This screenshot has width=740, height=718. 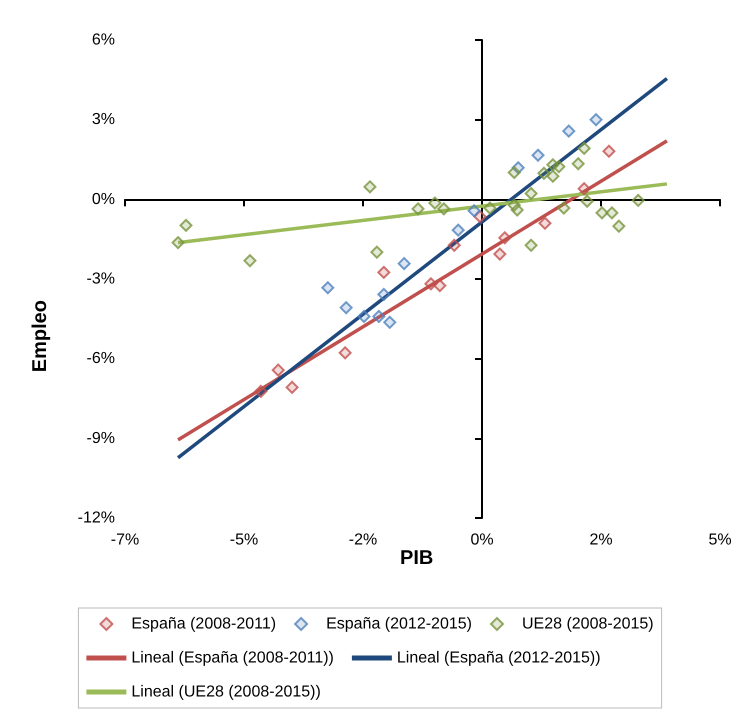 I want to click on legend-label: Lineal (España (2008-2011)), so click(x=232, y=658).